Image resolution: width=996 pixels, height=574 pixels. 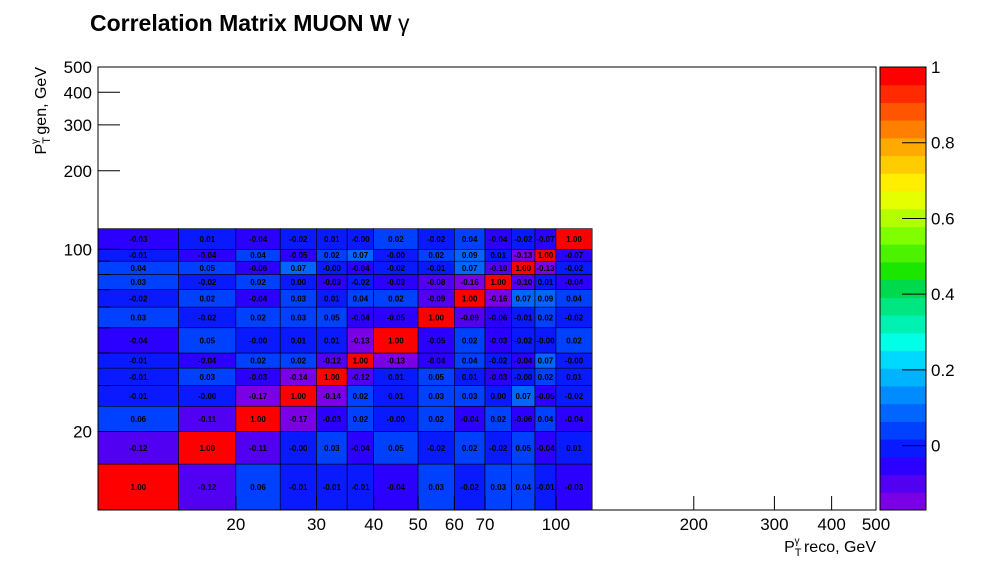 What do you see at coordinates (498, 298) in the screenshot?
I see `cell-value-label: -0.16` at bounding box center [498, 298].